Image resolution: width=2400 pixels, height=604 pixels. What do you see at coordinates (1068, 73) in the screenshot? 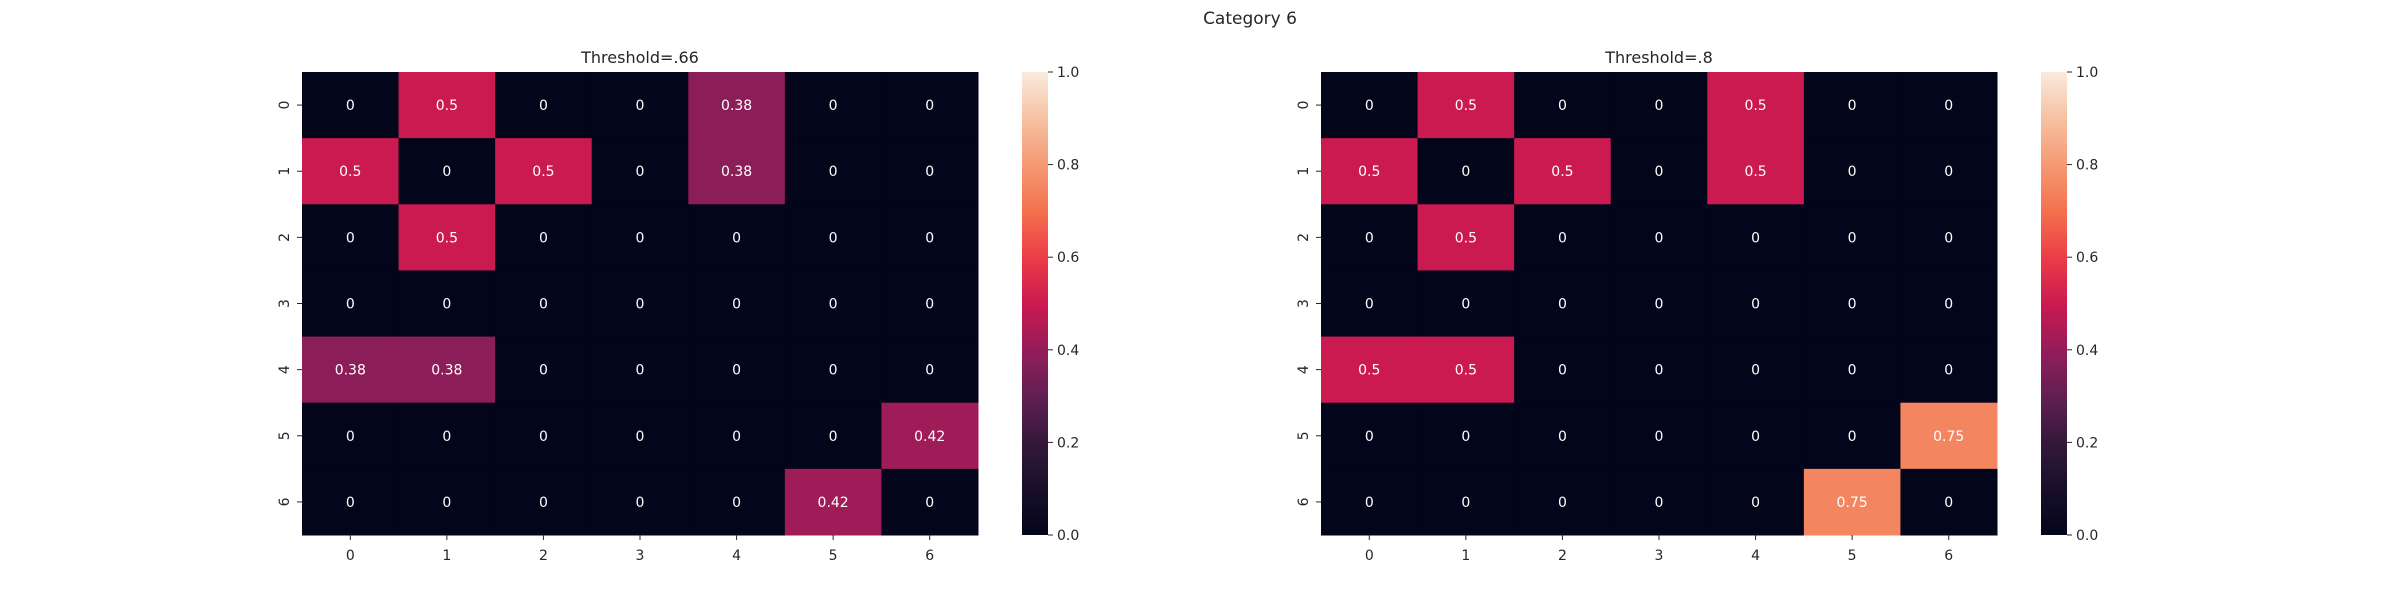
I see `colorbar-tick-label: 1.0` at bounding box center [1068, 73].